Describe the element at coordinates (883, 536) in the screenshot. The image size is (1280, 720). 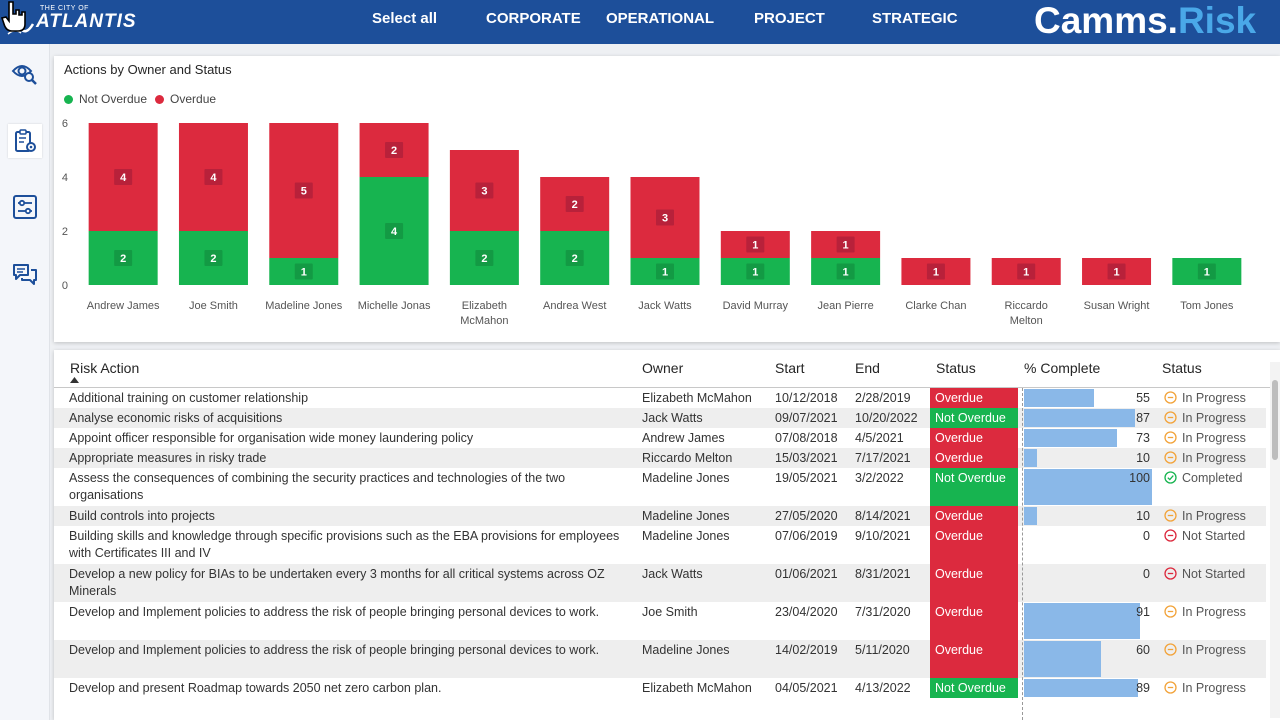
I see `cell-end: 9/10/2021` at that location.